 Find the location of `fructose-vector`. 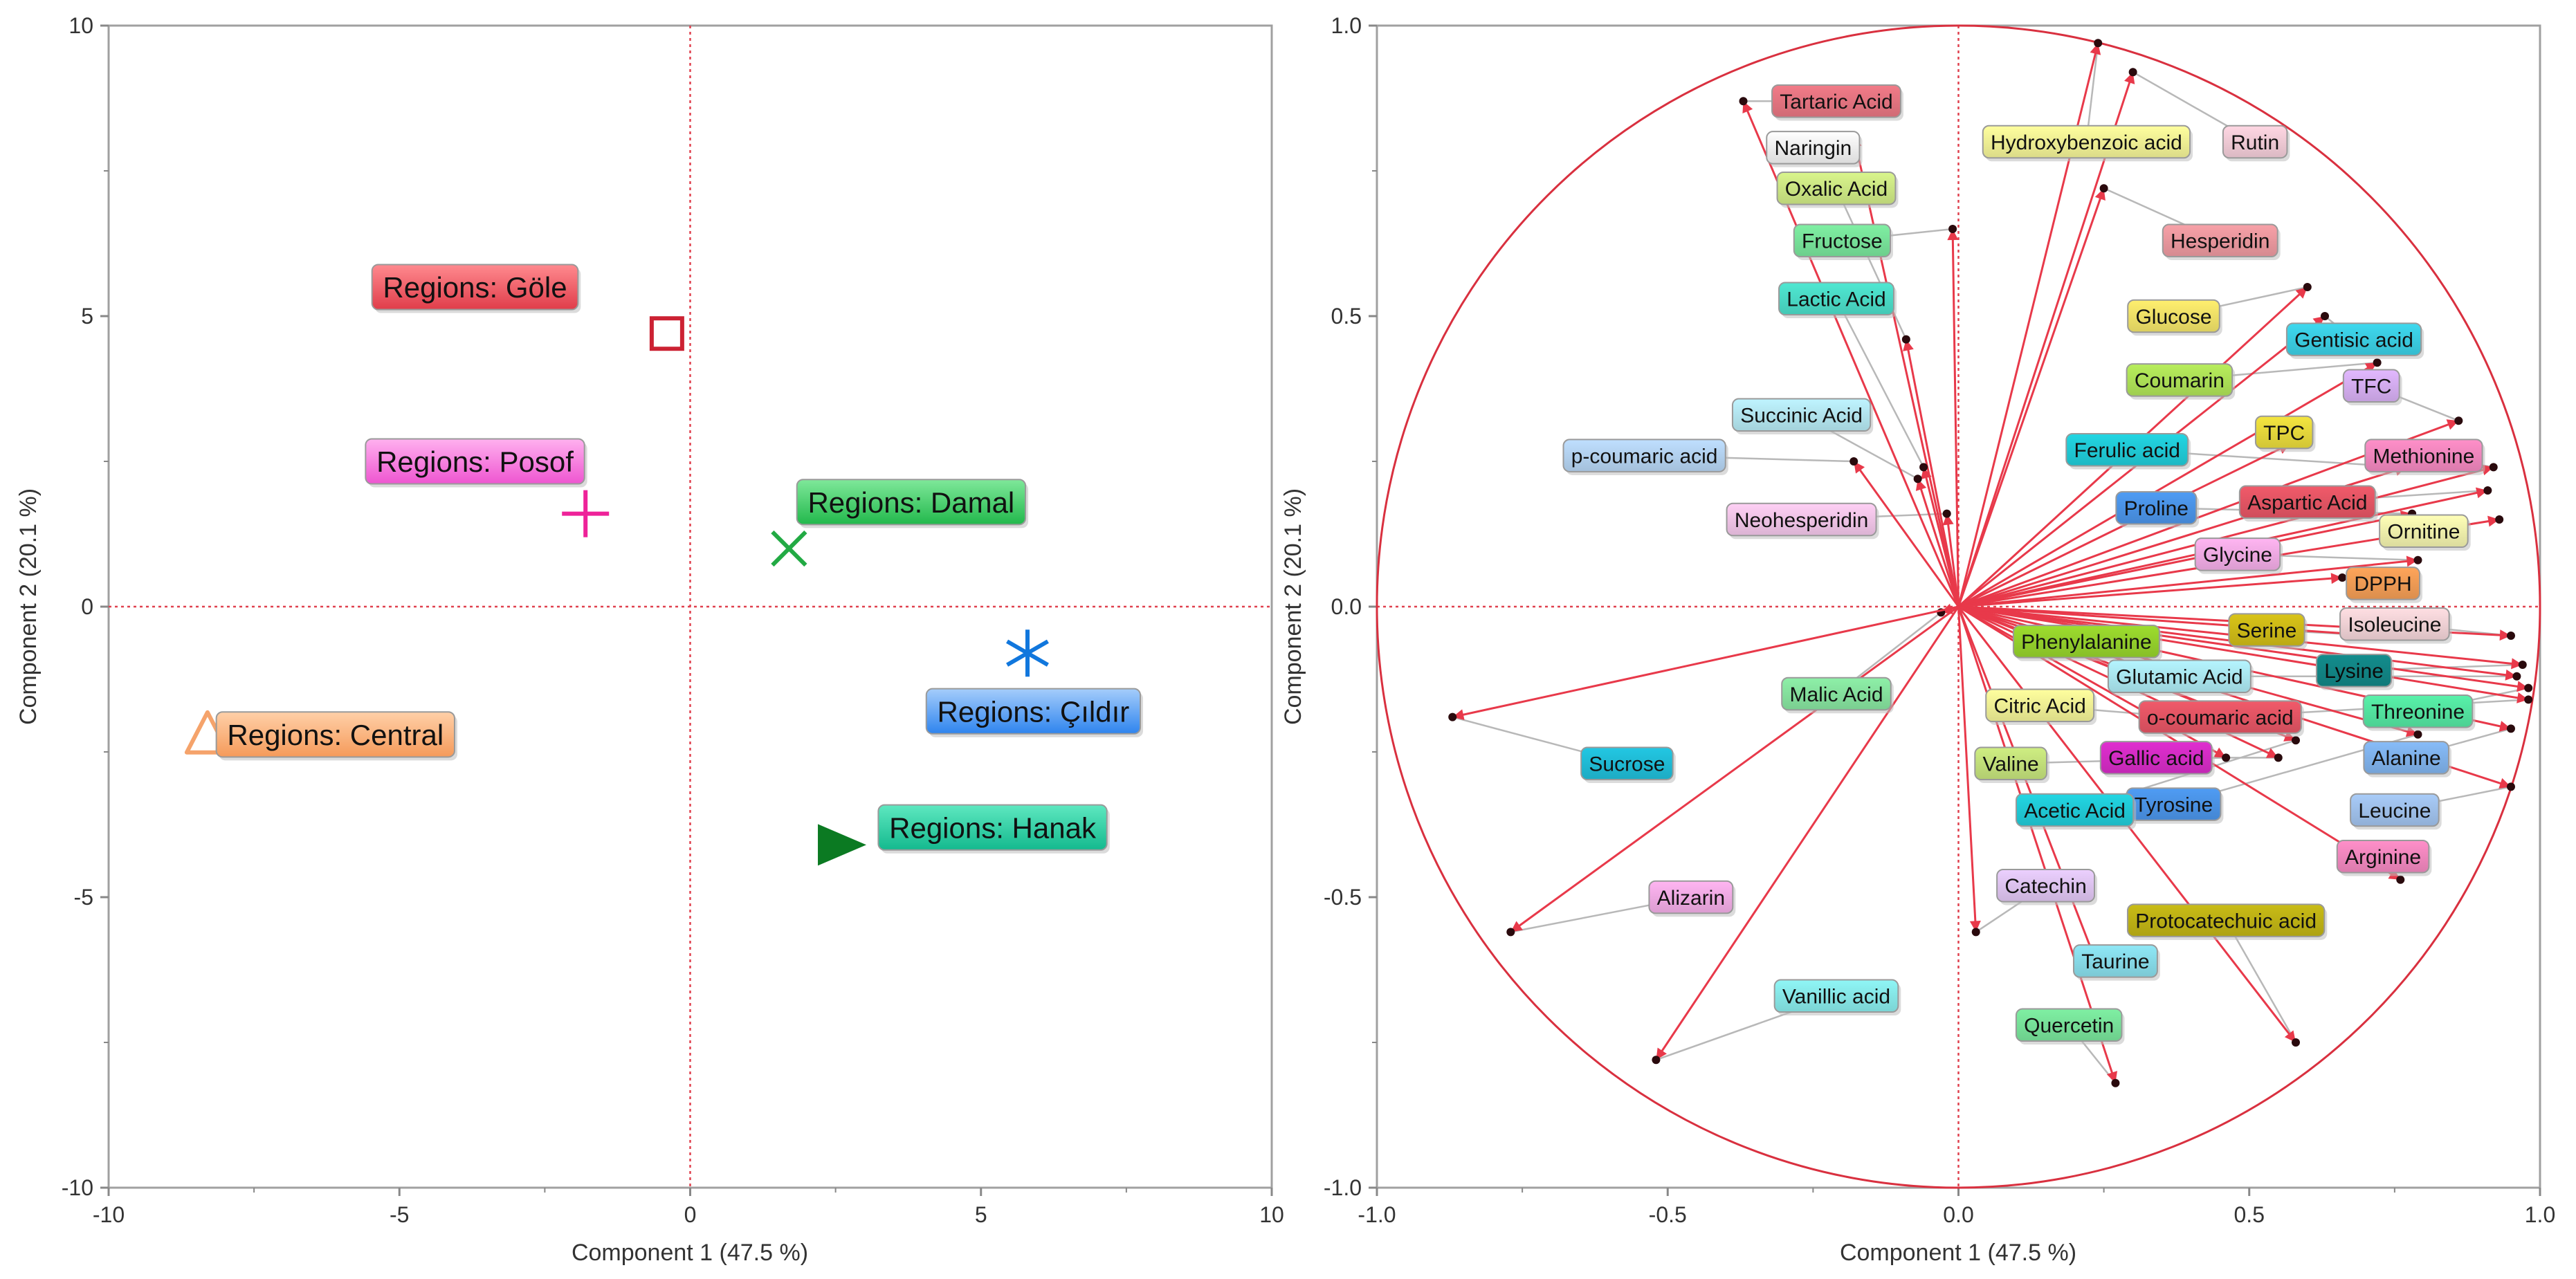

fructose-vector is located at coordinates (1956, 417).